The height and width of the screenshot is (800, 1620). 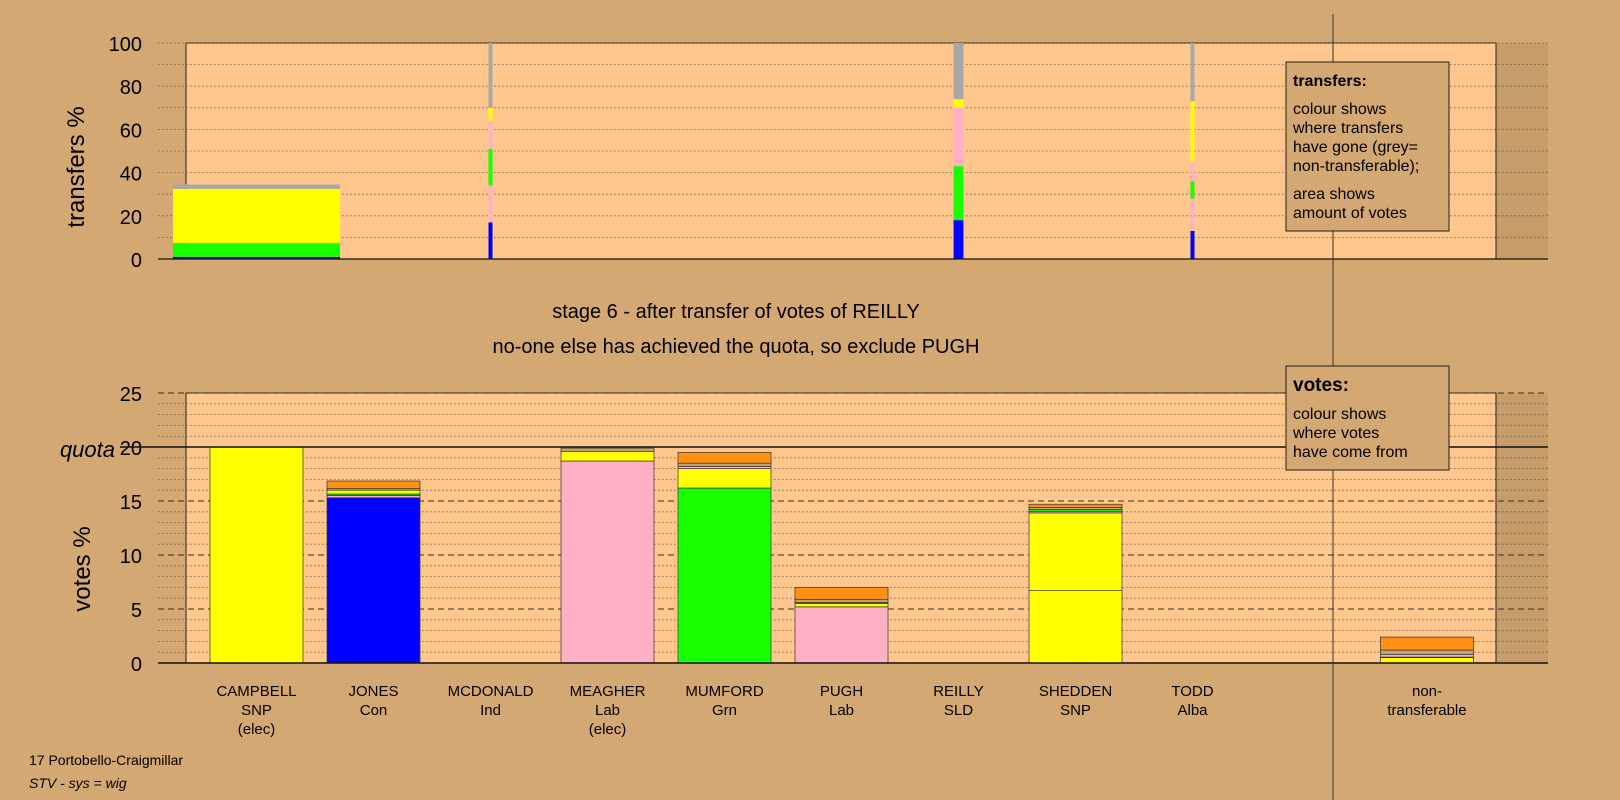 I want to click on candidate-name-label: MCDONALD, so click(x=491, y=691).